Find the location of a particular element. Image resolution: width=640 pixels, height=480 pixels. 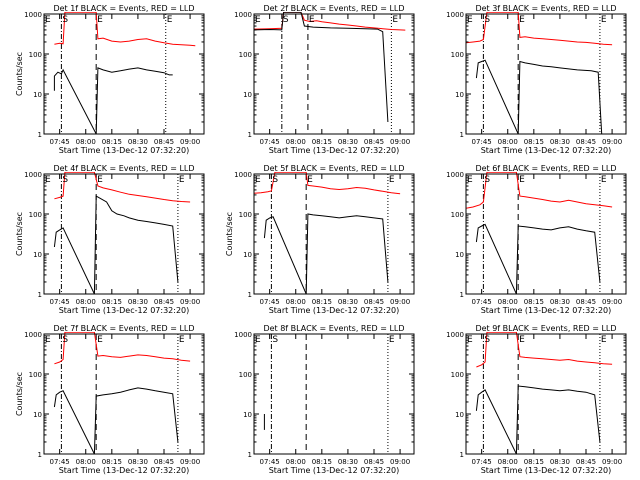

panel-title: Det 4f BLACK = Events, RED = LLD is located at coordinates (123, 168).